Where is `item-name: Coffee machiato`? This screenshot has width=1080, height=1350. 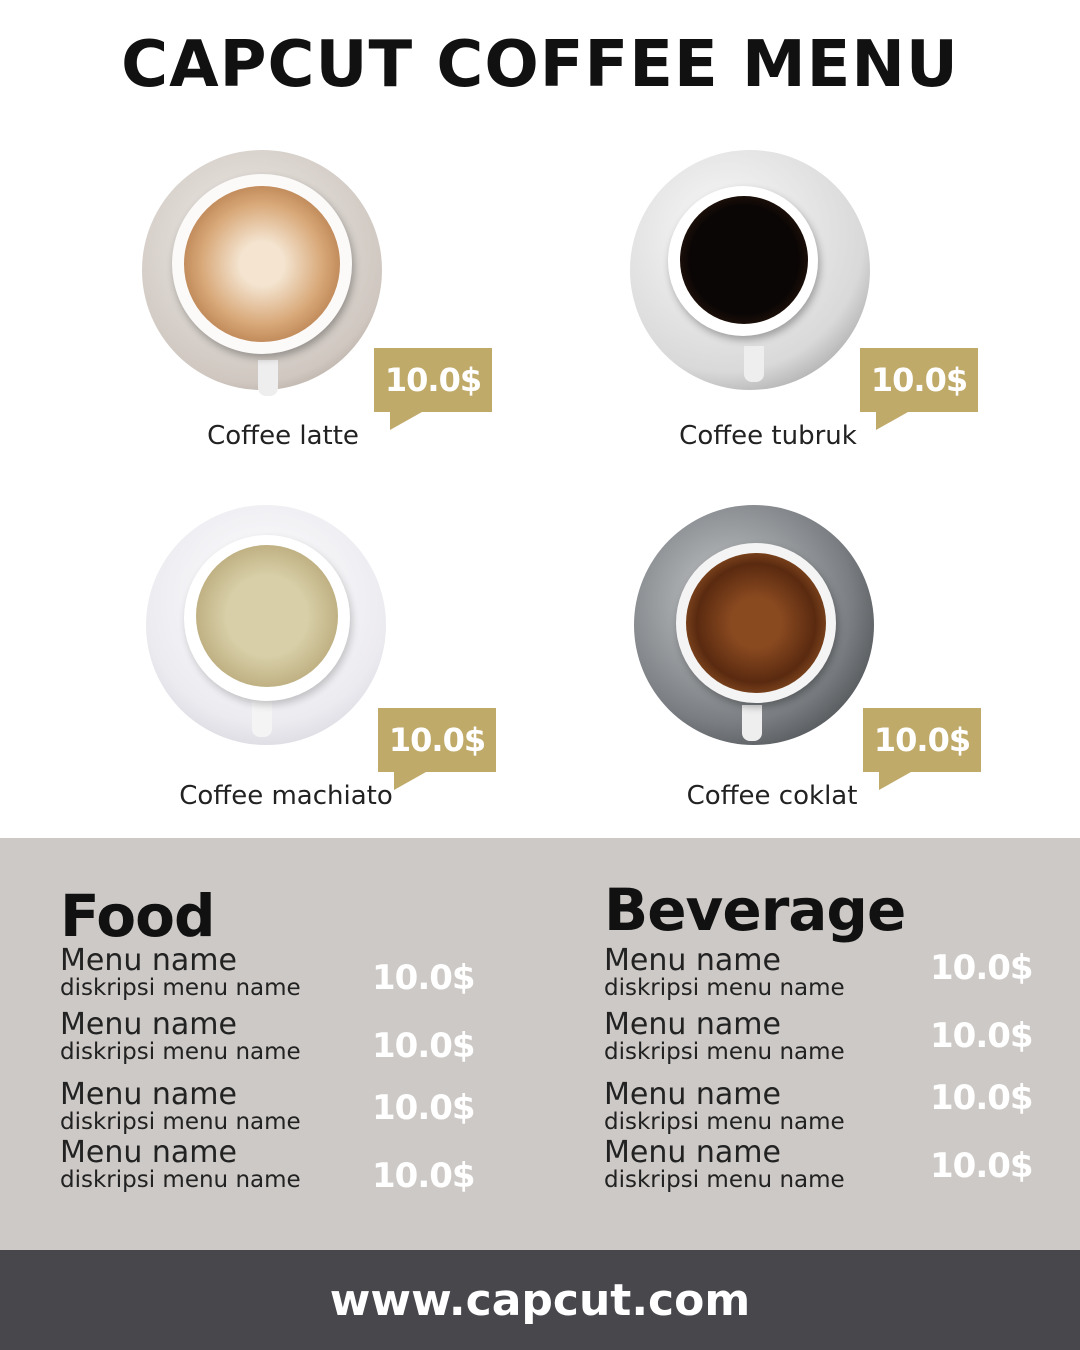 item-name: Coffee machiato is located at coordinates (286, 796).